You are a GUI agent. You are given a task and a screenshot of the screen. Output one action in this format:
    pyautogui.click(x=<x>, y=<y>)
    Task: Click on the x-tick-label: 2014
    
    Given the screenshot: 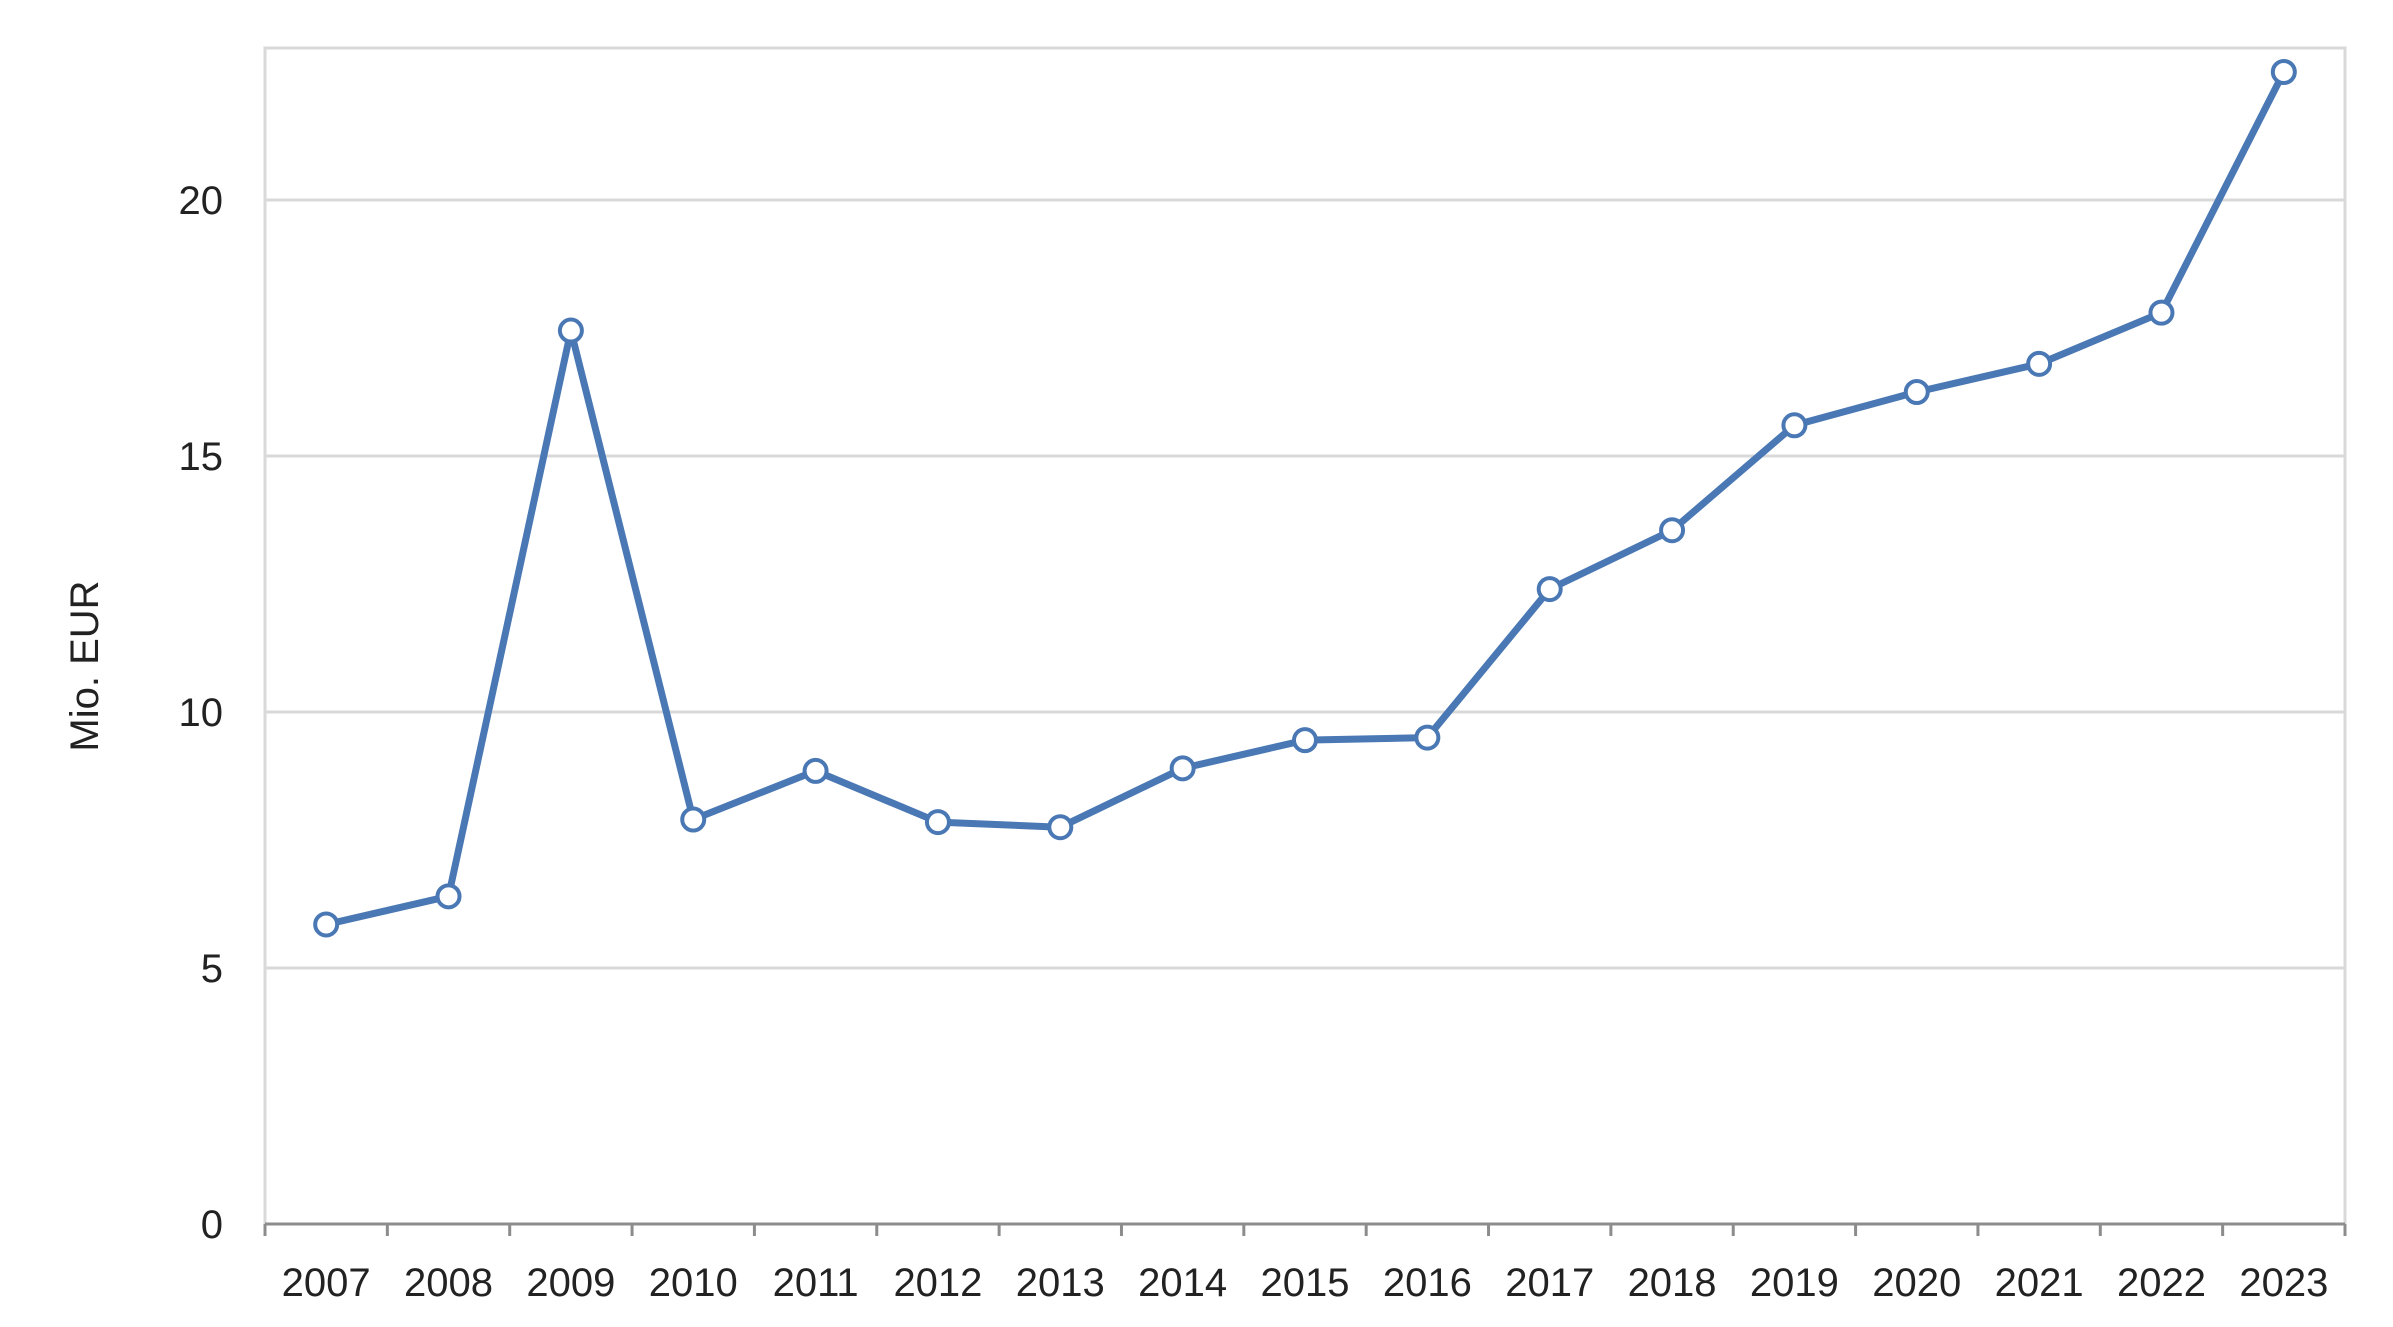 What is the action you would take?
    pyautogui.click(x=1182, y=1283)
    